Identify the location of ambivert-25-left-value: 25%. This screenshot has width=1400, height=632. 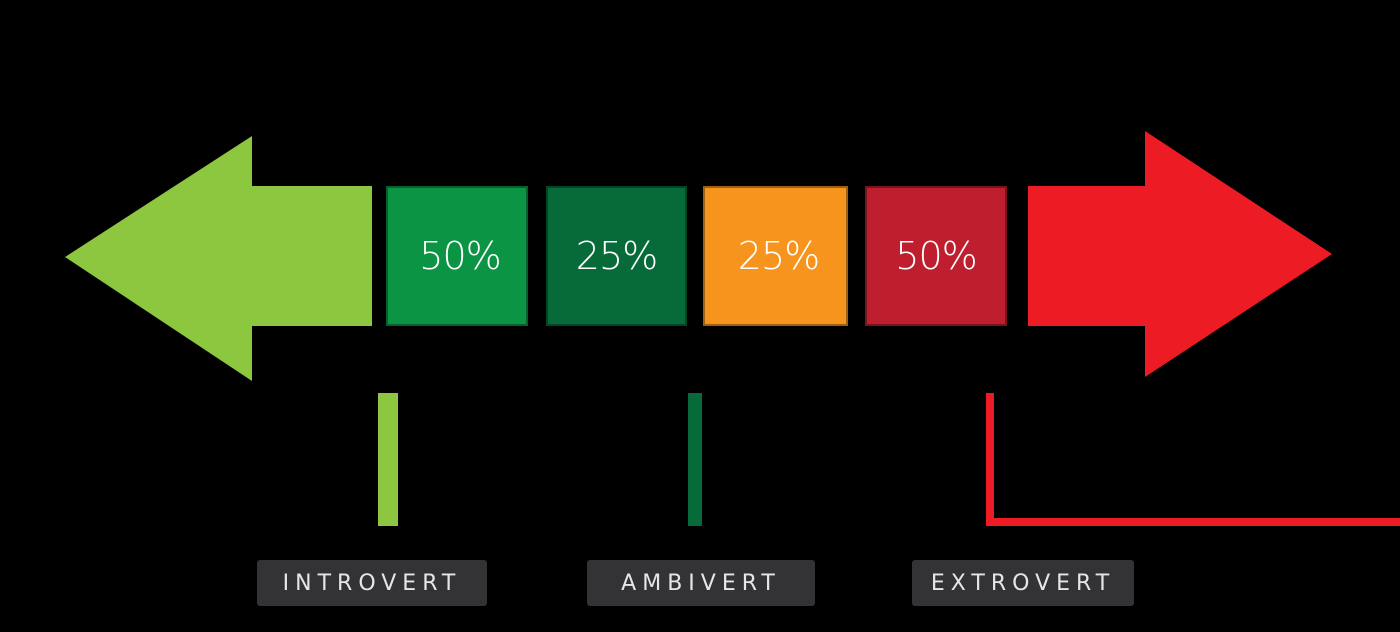
(616, 256).